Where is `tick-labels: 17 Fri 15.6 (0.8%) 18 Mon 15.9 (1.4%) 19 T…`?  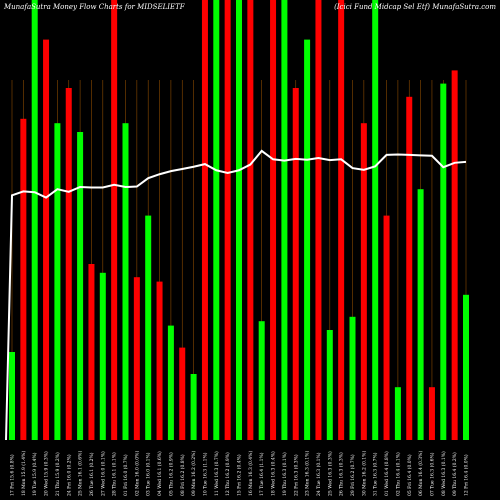
tick-labels: 17 Fri 15.6 (0.8%) 18 Mon 15.9 (1.4%) 19 T… is located at coordinates (239, 473).